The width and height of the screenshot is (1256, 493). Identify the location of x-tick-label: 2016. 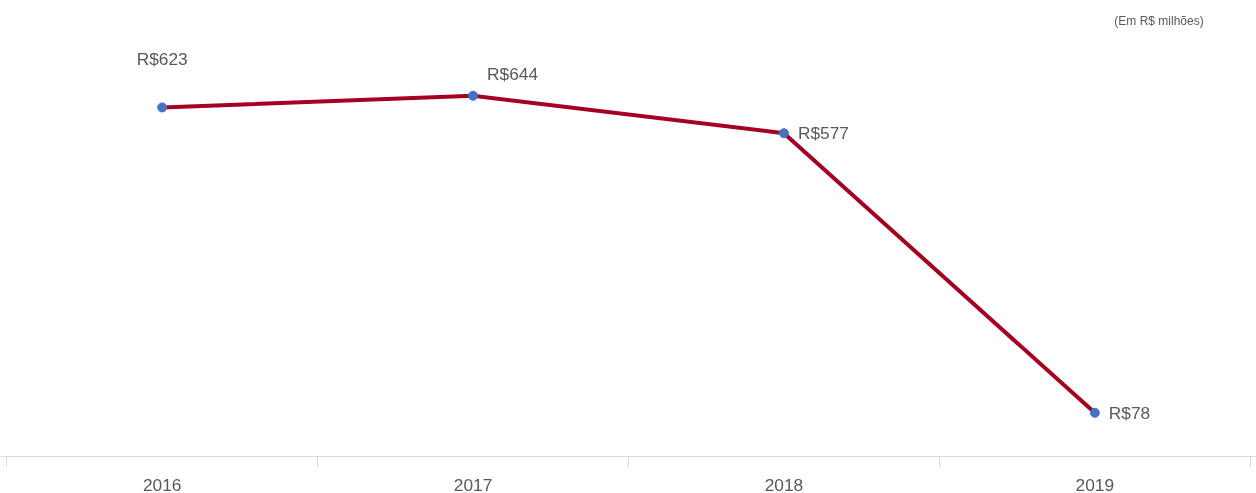
(162, 483).